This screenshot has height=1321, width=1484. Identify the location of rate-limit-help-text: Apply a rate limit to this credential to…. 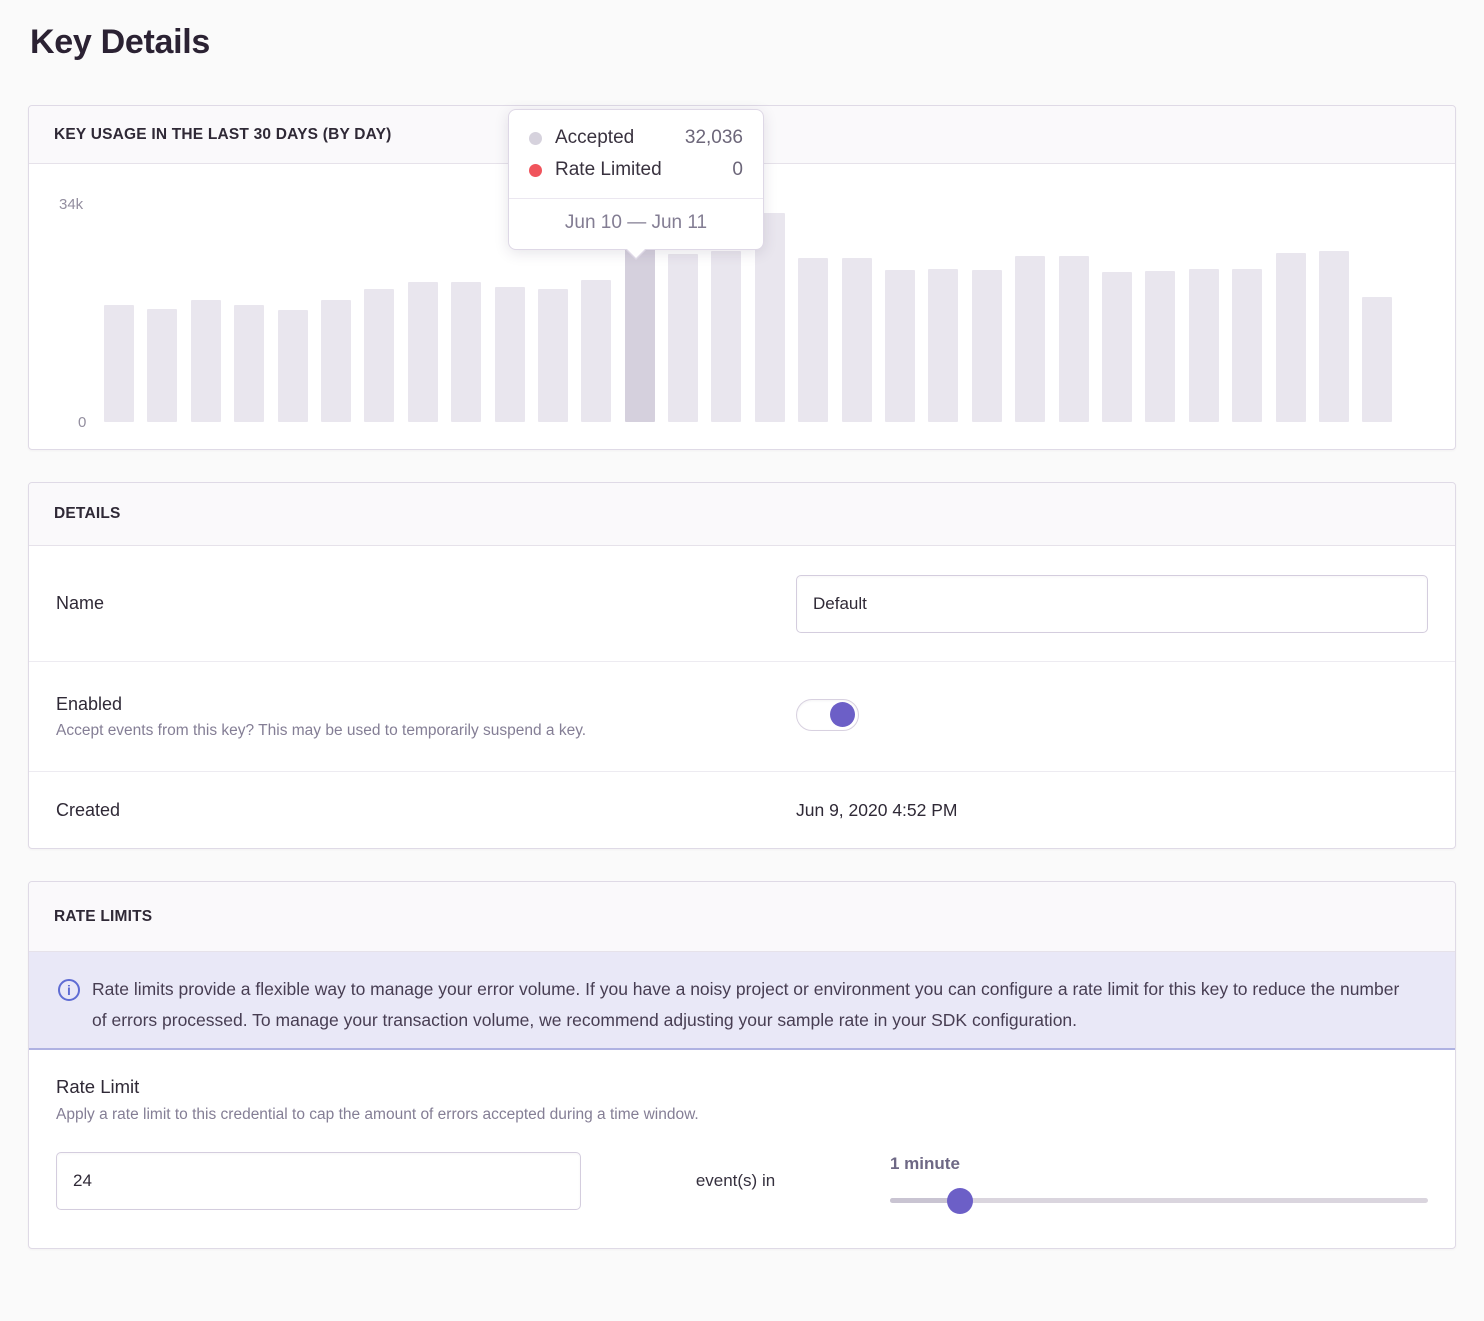
(377, 1114).